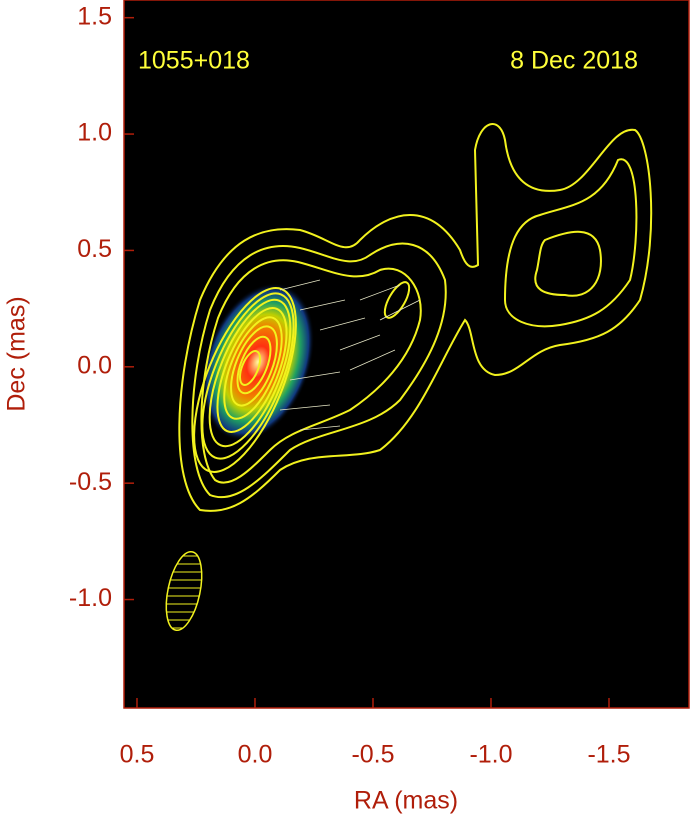 The width and height of the screenshot is (692, 825). Describe the element at coordinates (17, 353) in the screenshot. I see `y-axis-title: Dec (mas)` at that location.